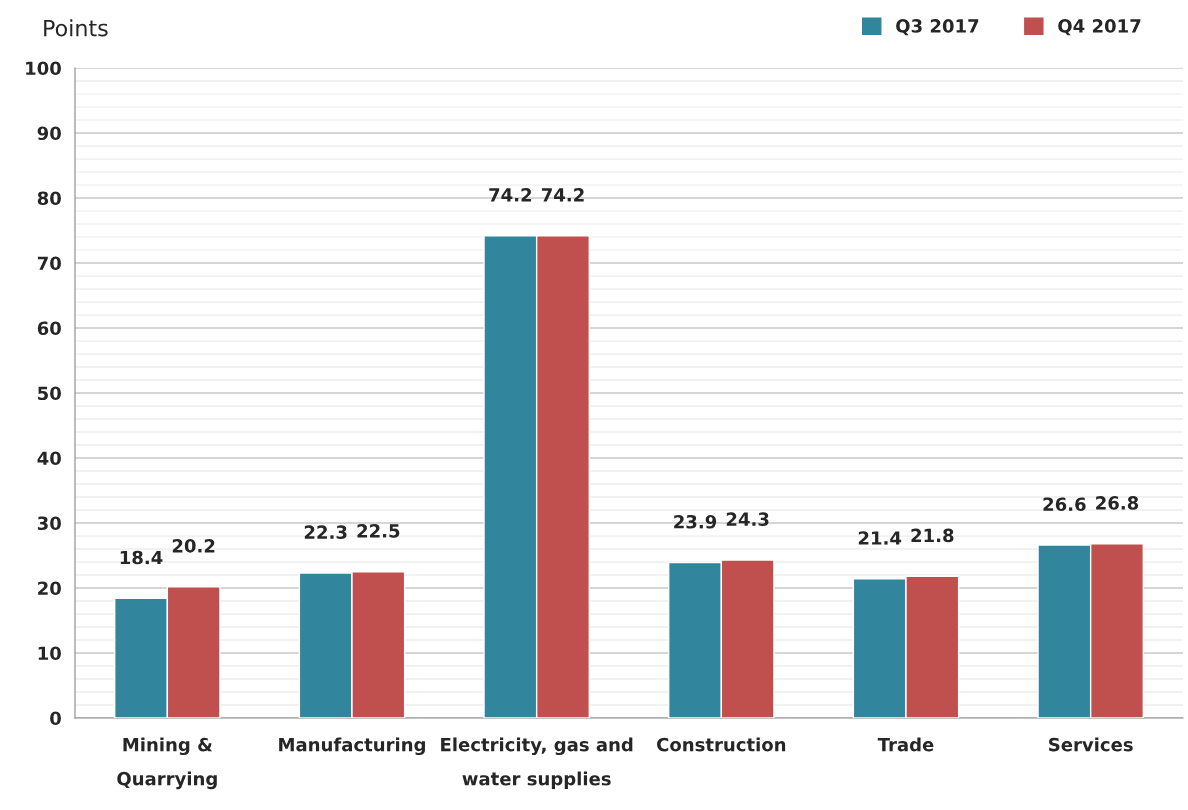 Image resolution: width=1188 pixels, height=810 pixels. Describe the element at coordinates (49, 653) in the screenshot. I see `y-tick-label: 10` at that location.